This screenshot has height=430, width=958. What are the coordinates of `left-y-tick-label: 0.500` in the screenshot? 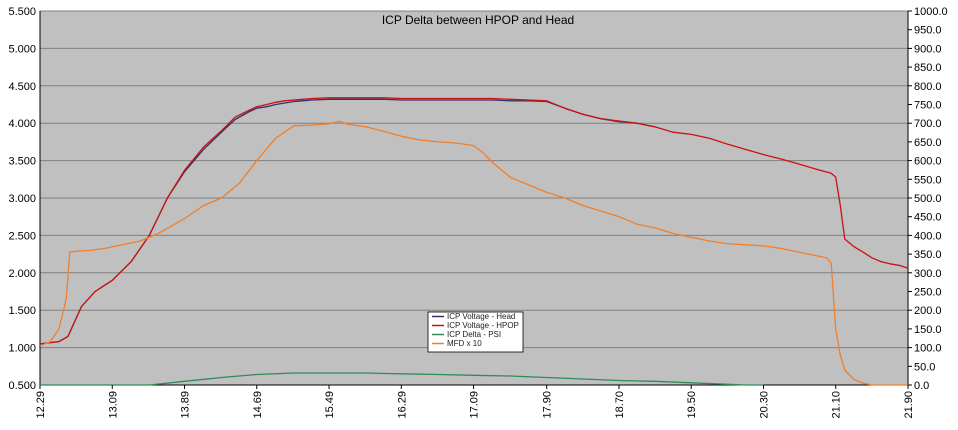 It's located at (22, 386).